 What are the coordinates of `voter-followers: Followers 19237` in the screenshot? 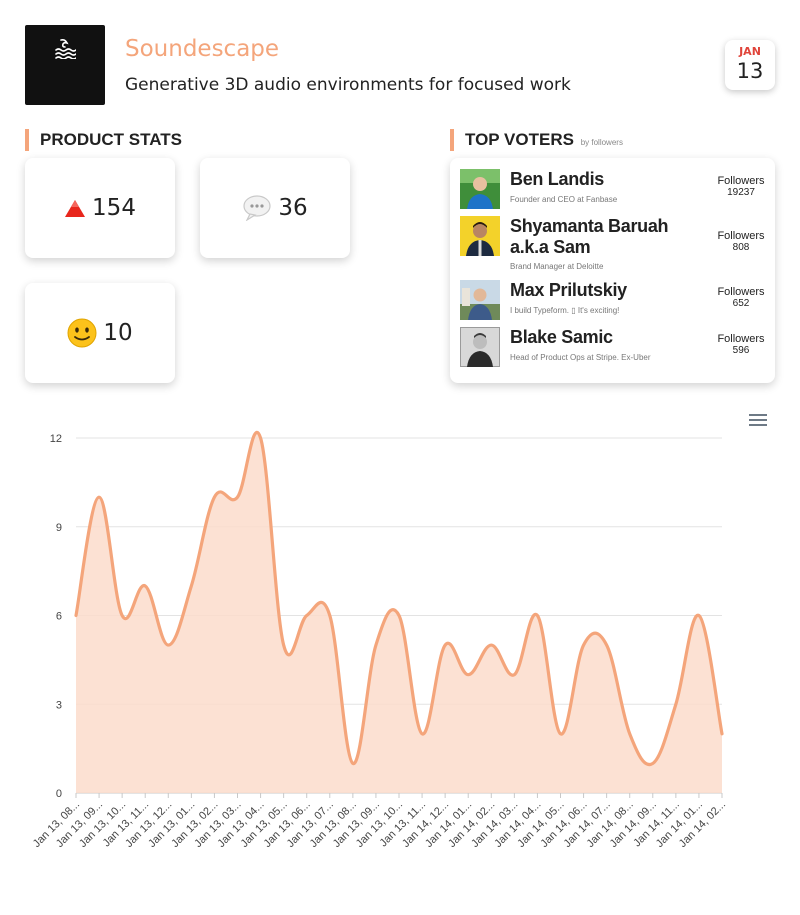 It's located at (741, 187).